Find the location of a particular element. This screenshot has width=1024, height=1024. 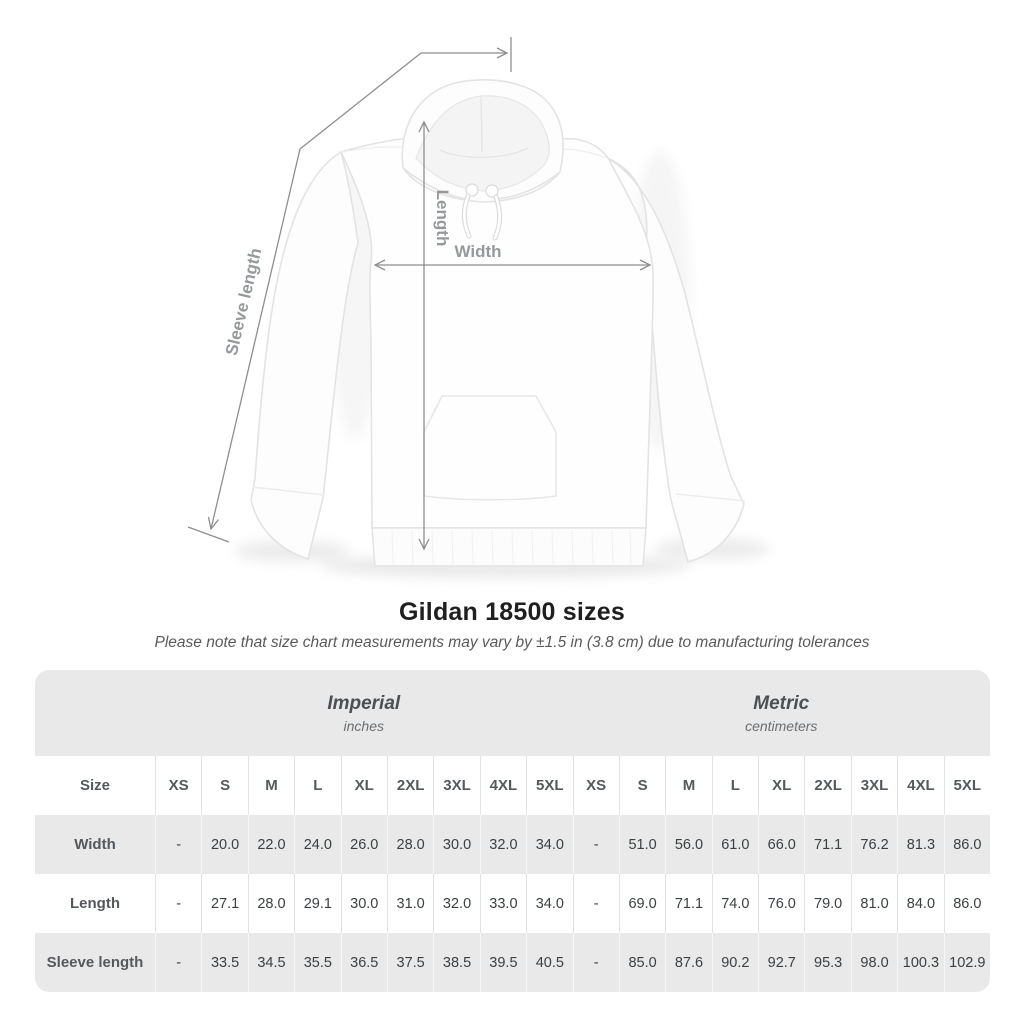

metric-label: Metric is located at coordinates (781, 703).